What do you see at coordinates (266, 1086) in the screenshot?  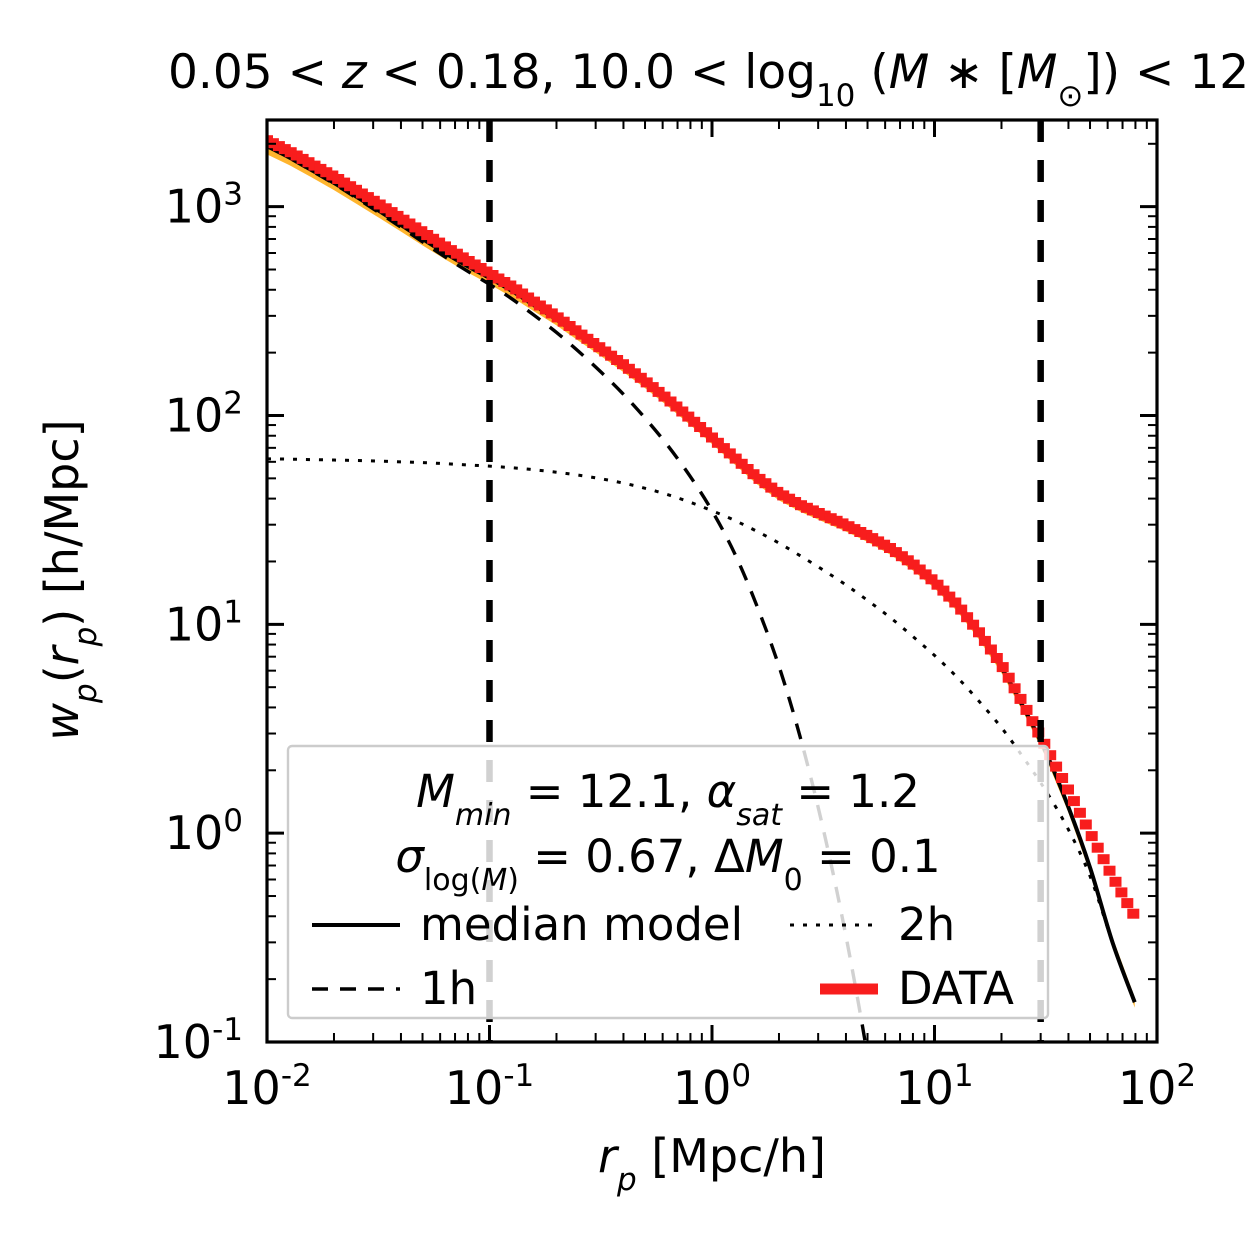 I see `svg-text: 10⁻²` at bounding box center [266, 1086].